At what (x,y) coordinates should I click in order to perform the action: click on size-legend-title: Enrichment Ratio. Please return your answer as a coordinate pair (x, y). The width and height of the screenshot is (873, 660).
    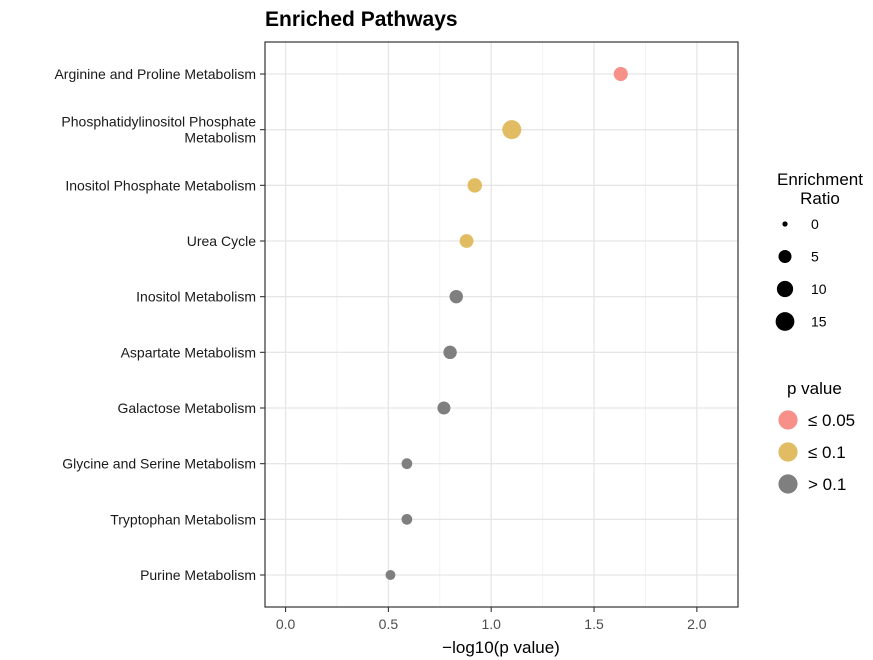
    Looking at the image, I should click on (820, 189).